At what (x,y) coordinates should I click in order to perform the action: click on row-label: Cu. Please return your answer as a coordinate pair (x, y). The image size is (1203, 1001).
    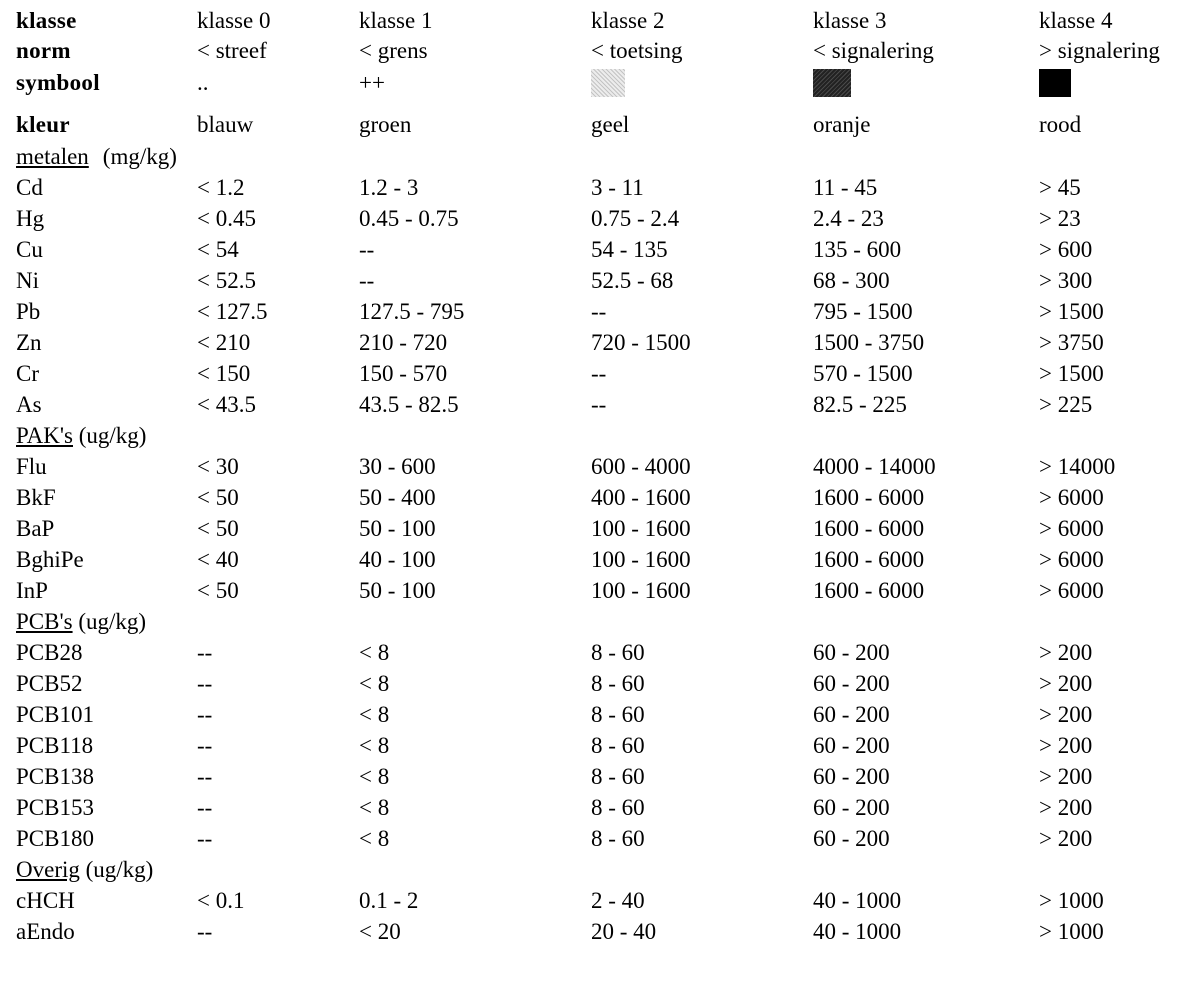
    Looking at the image, I should click on (29, 249).